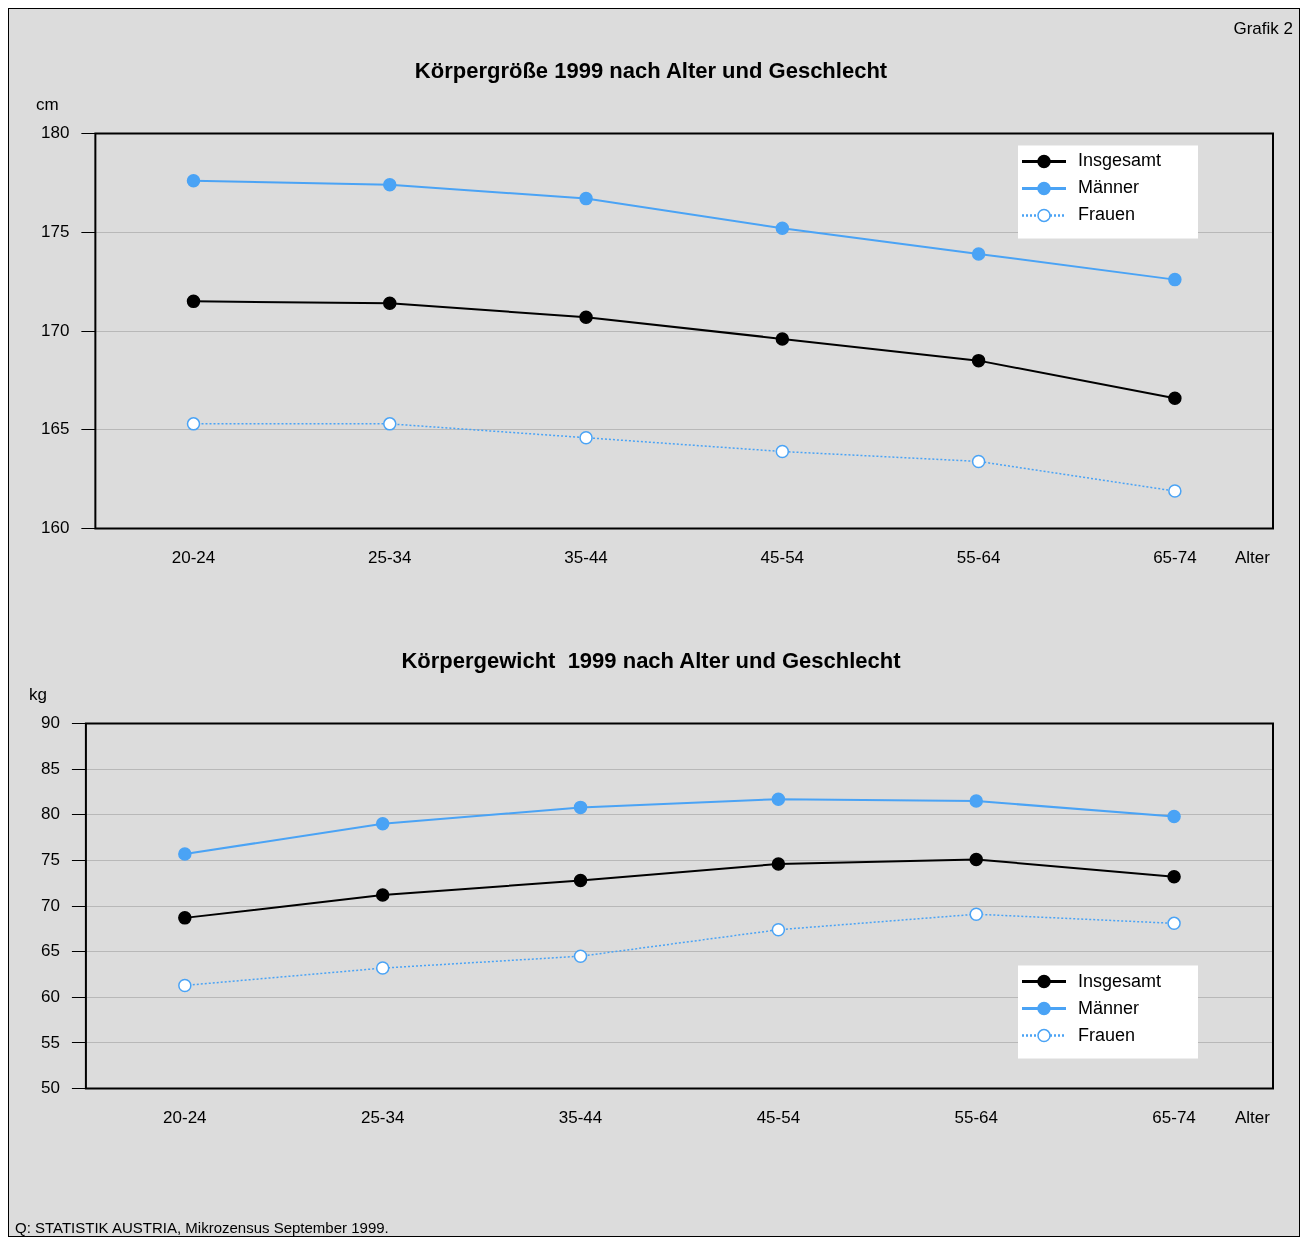 This screenshot has width=1305, height=1247. I want to click on y-tick-label: 175, so click(55, 231).